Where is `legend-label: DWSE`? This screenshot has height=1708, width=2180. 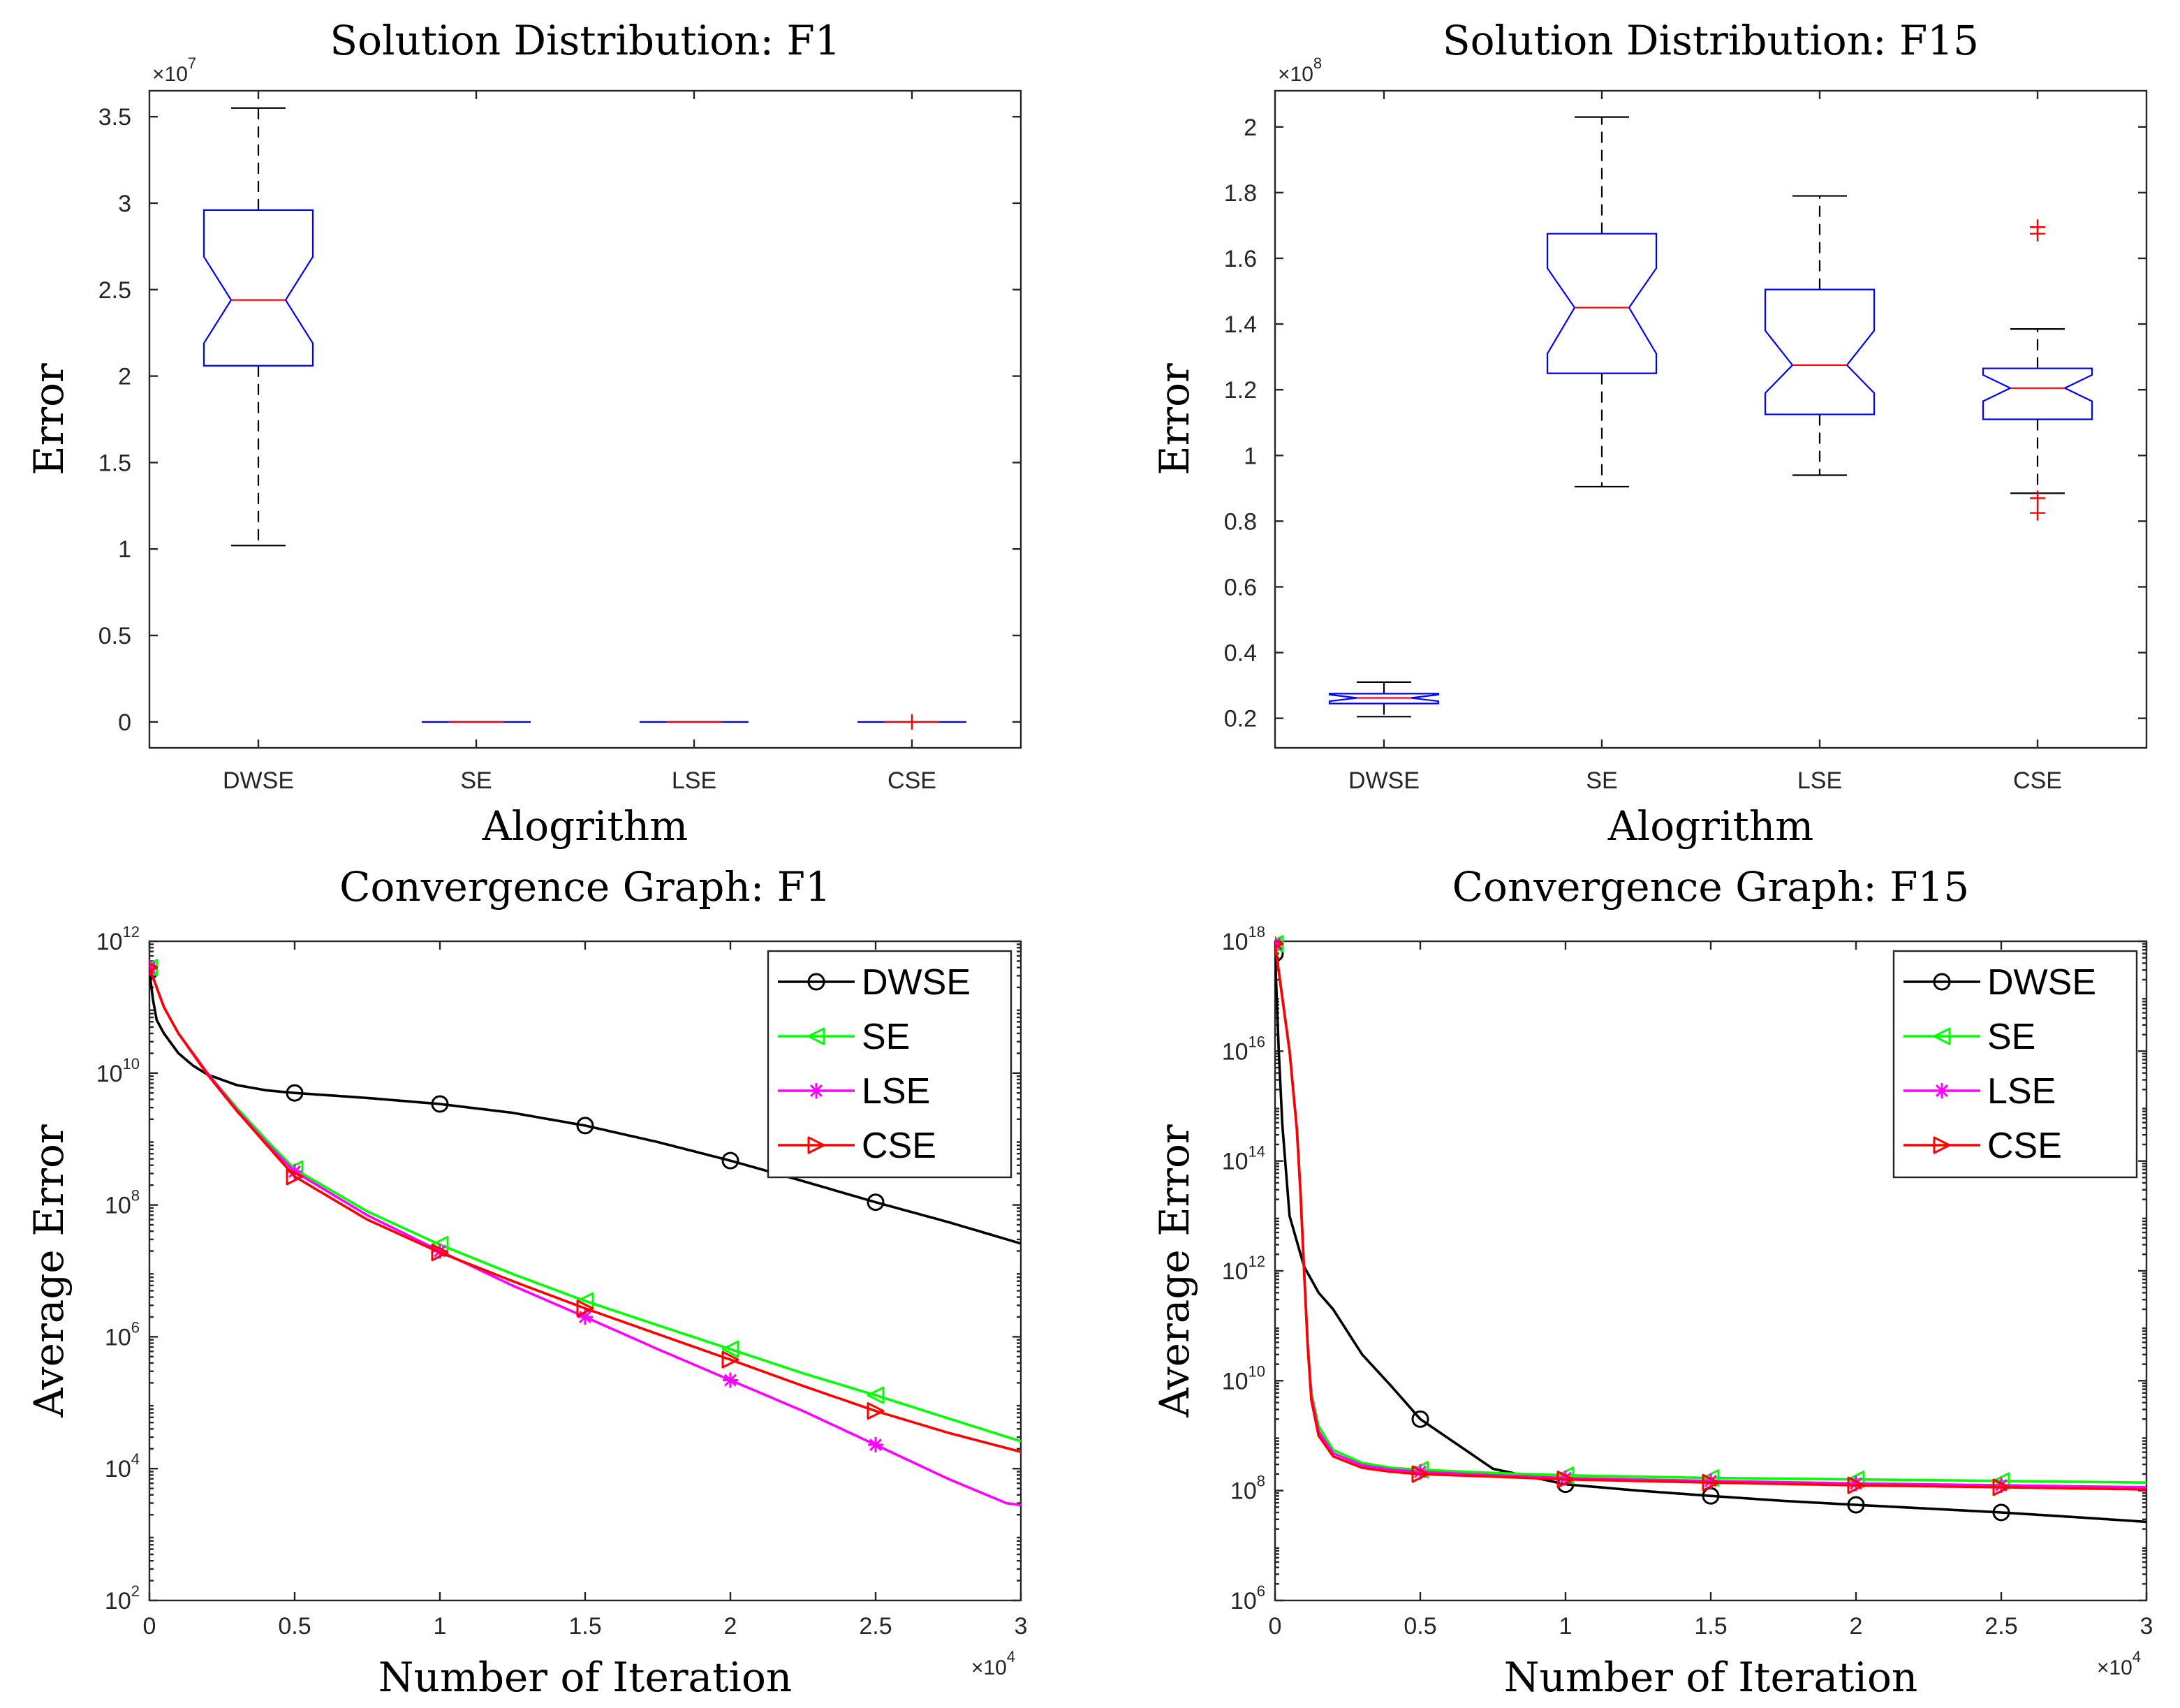
legend-label: DWSE is located at coordinates (2041, 982).